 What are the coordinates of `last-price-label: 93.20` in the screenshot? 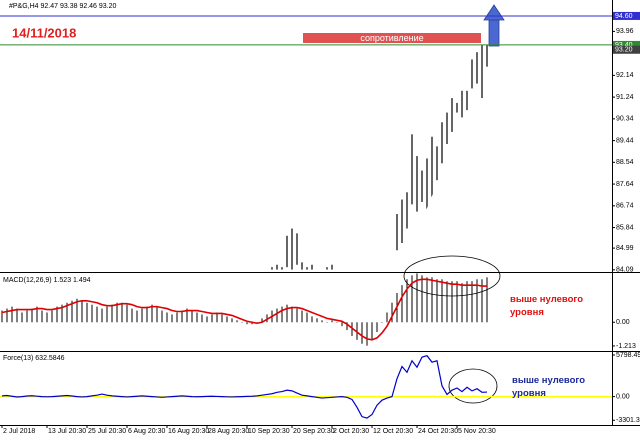 It's located at (624, 50).